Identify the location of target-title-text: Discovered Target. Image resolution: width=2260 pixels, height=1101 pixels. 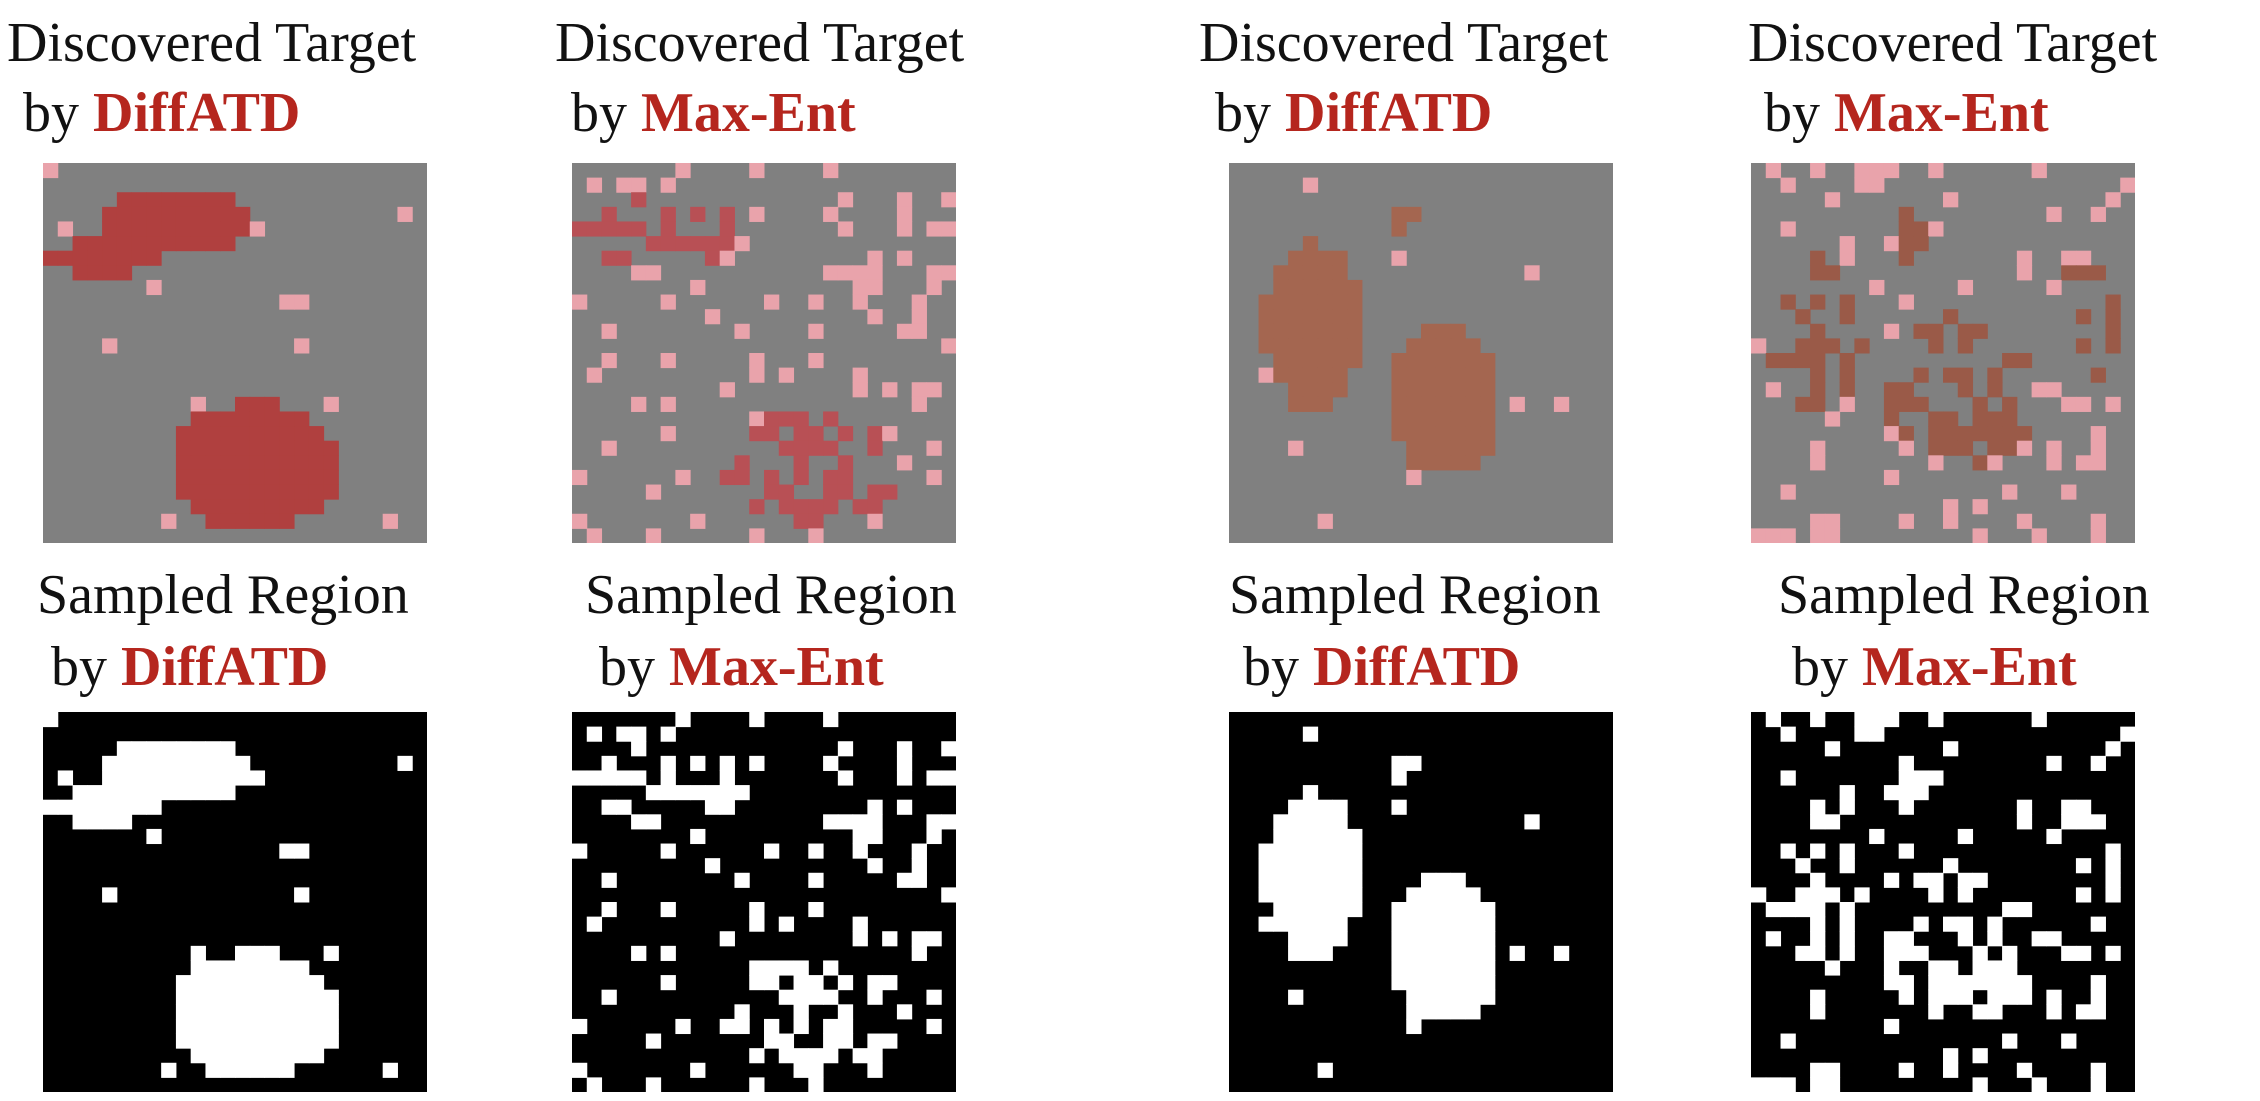
(212, 43).